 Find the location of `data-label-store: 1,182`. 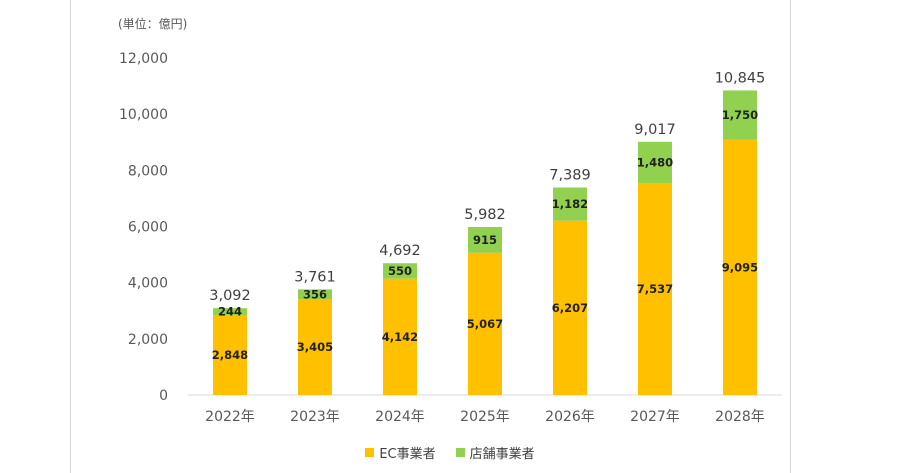

data-label-store: 1,182 is located at coordinates (570, 204).